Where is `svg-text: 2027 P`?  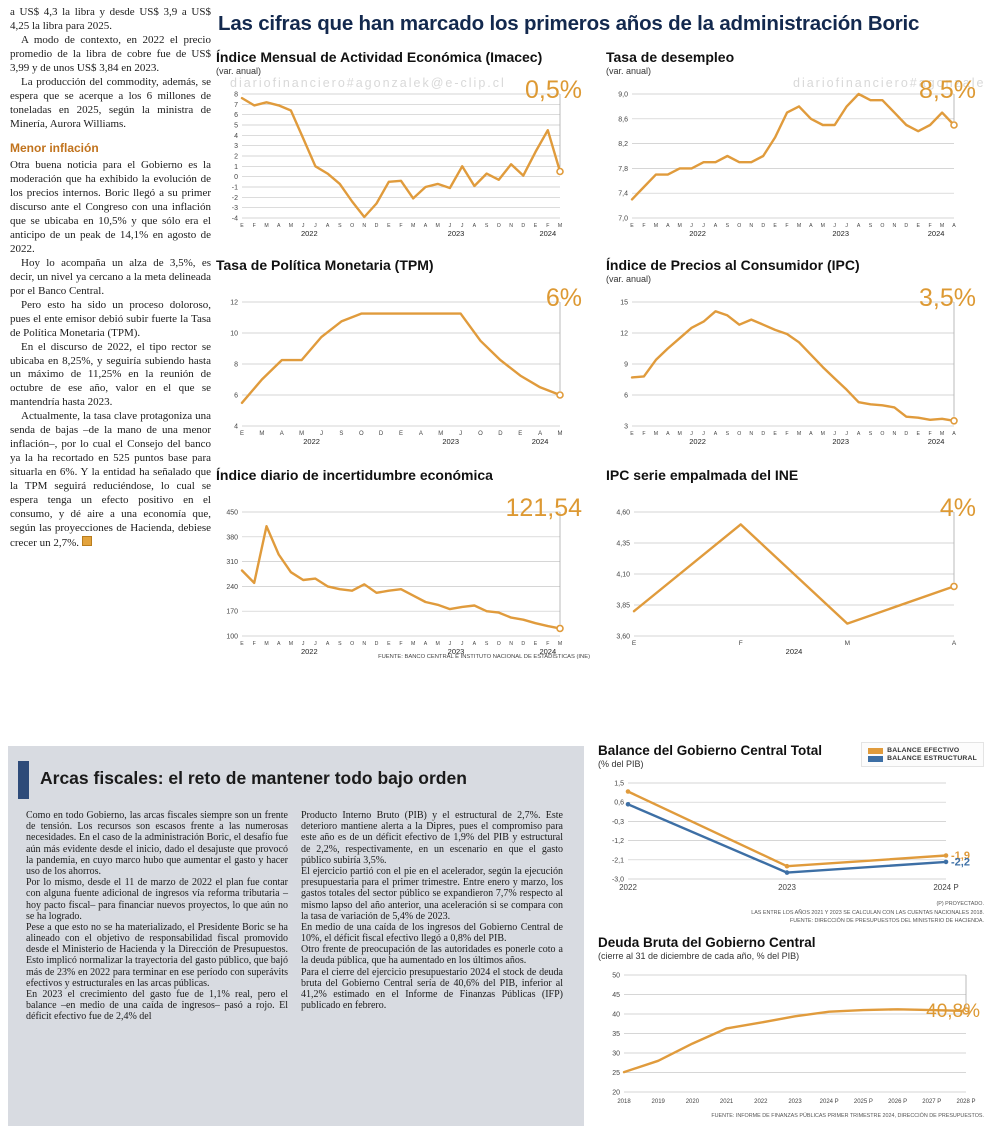 svg-text: 2027 P is located at coordinates (931, 1102).